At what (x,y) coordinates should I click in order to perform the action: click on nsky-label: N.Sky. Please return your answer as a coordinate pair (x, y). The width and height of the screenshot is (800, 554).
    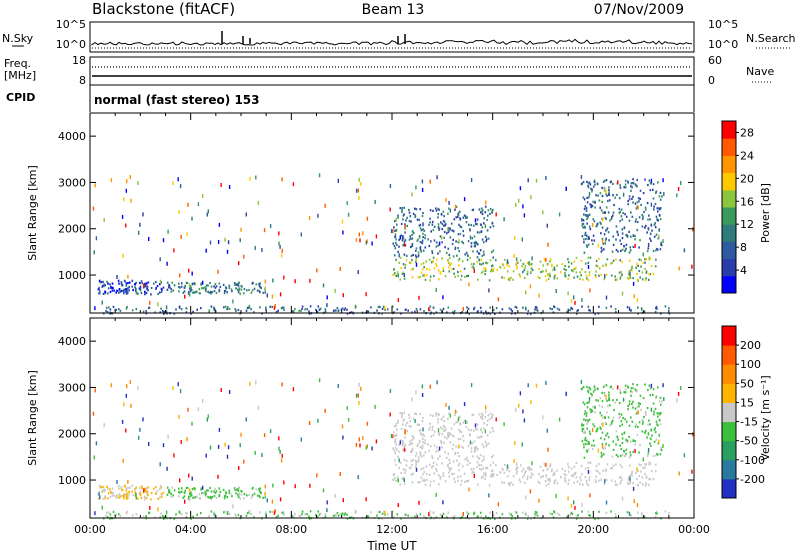
    Looking at the image, I should click on (18, 38).